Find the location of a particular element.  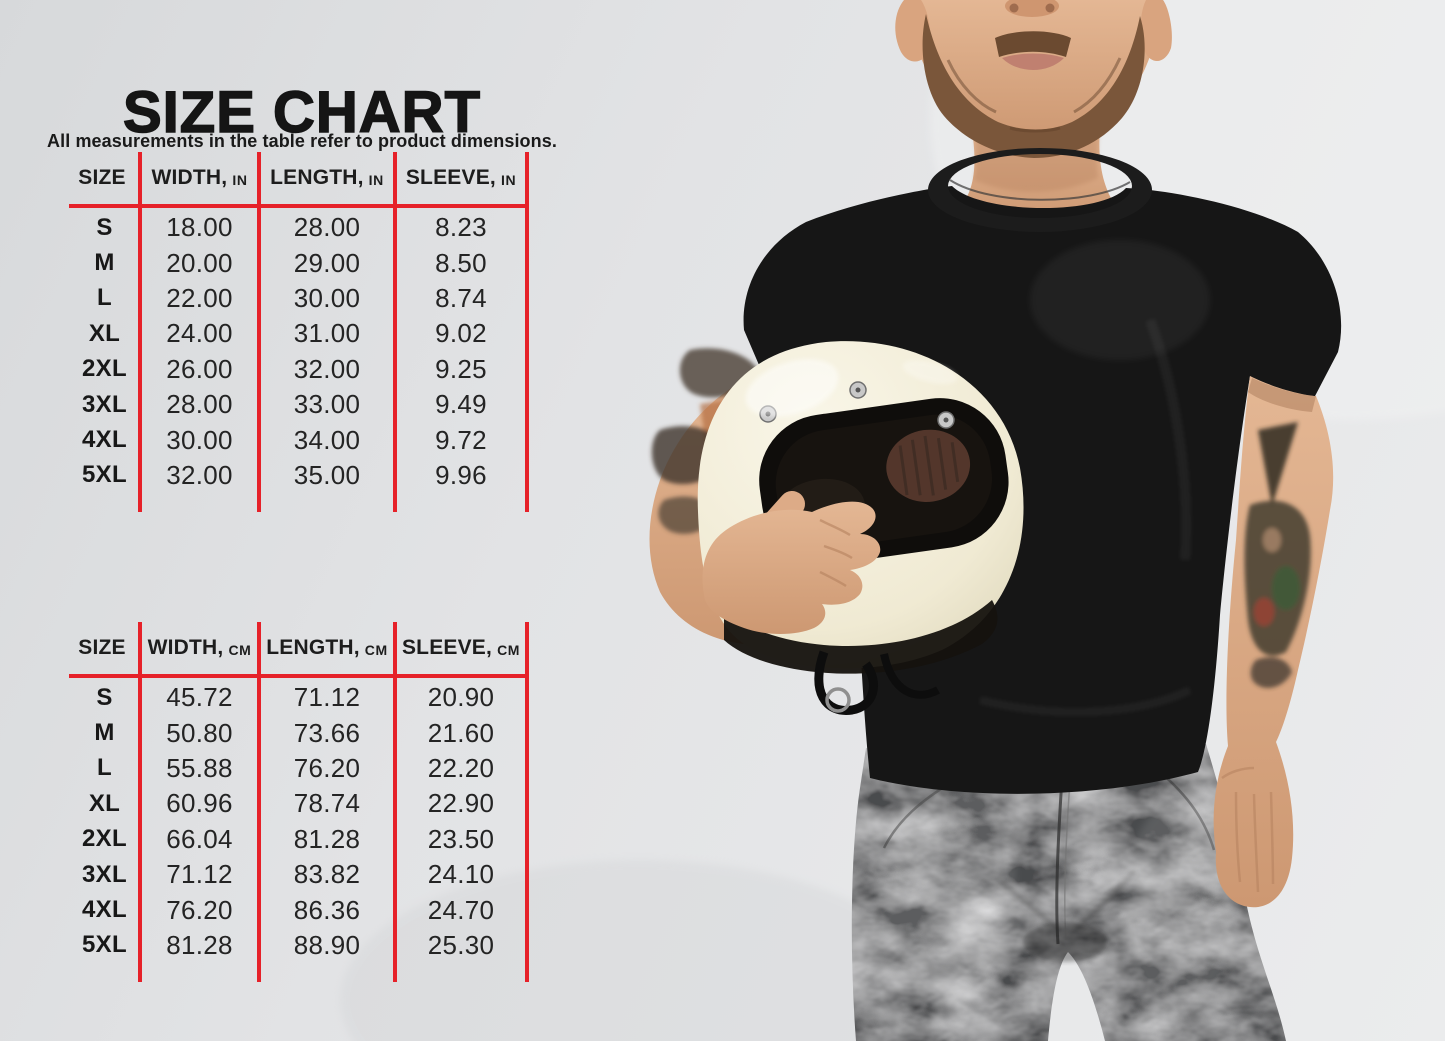

value-cell: 20.90 is located at coordinates (461, 697).